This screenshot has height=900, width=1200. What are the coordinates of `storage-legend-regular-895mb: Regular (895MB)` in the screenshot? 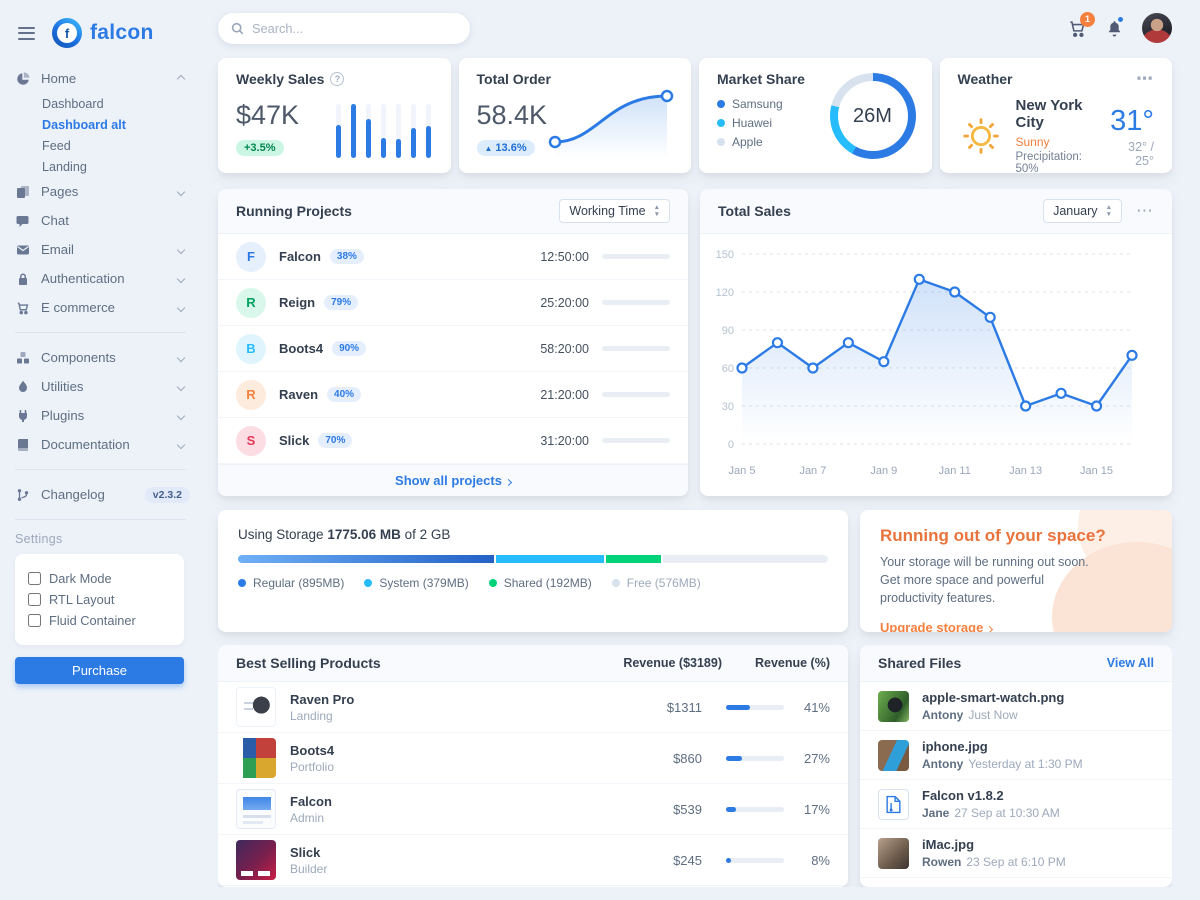 It's located at (291, 583).